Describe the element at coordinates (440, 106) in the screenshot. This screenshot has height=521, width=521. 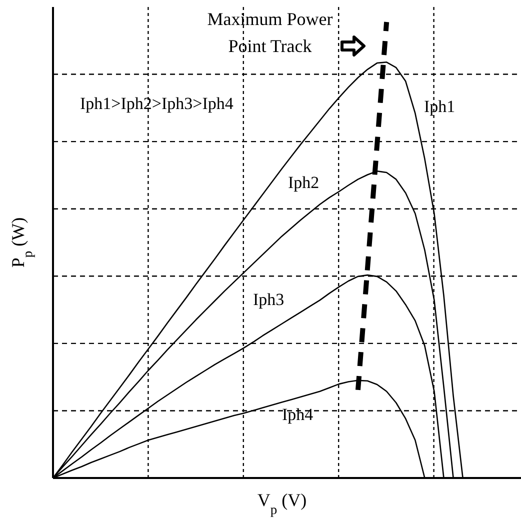
I see `series-label: Iph1` at that location.